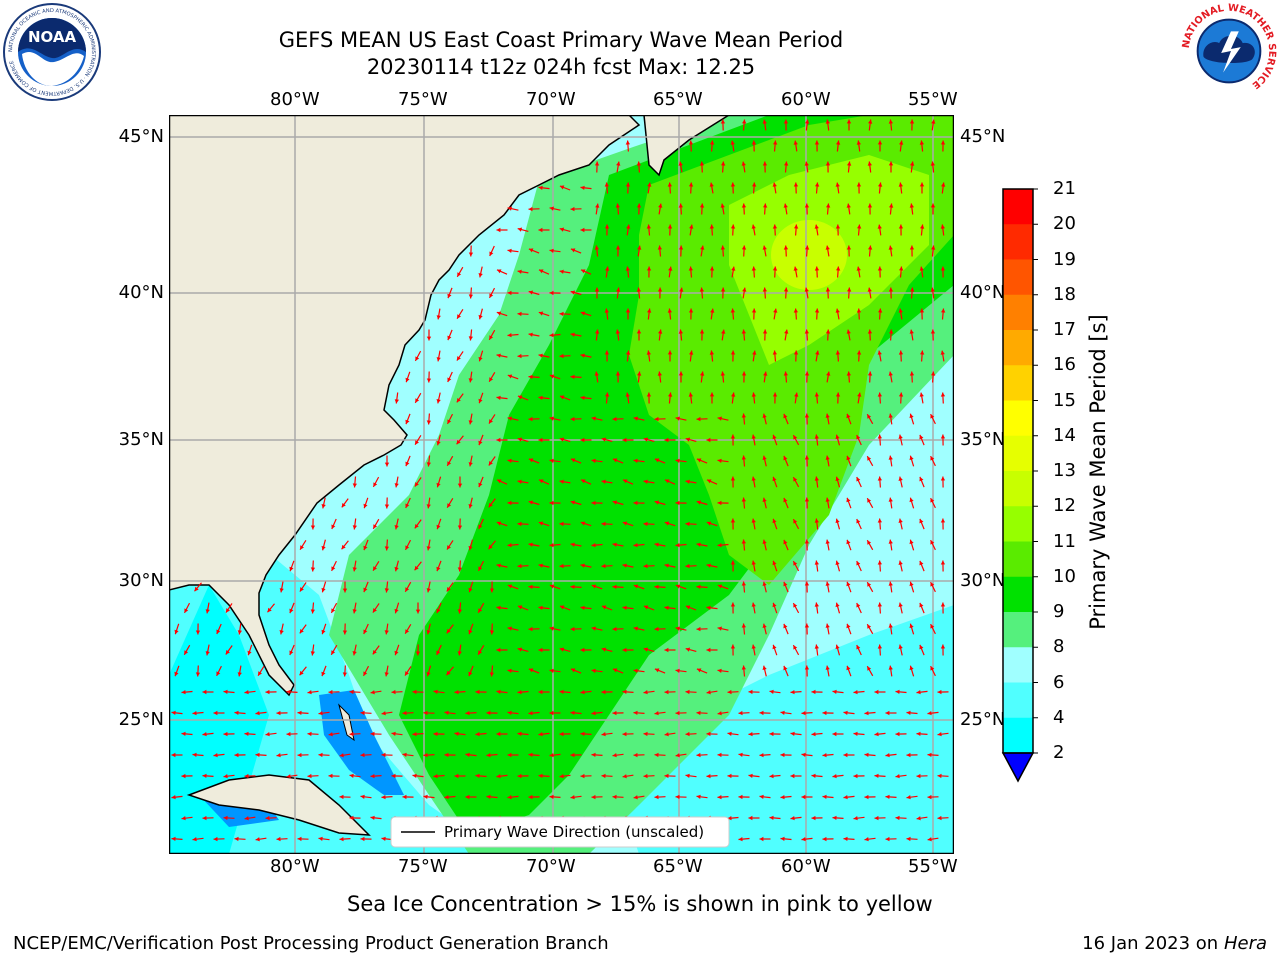 Image resolution: width=1280 pixels, height=960 pixels. Describe the element at coordinates (1064, 541) in the screenshot. I see `colorbar-tick-label: 11` at that location.